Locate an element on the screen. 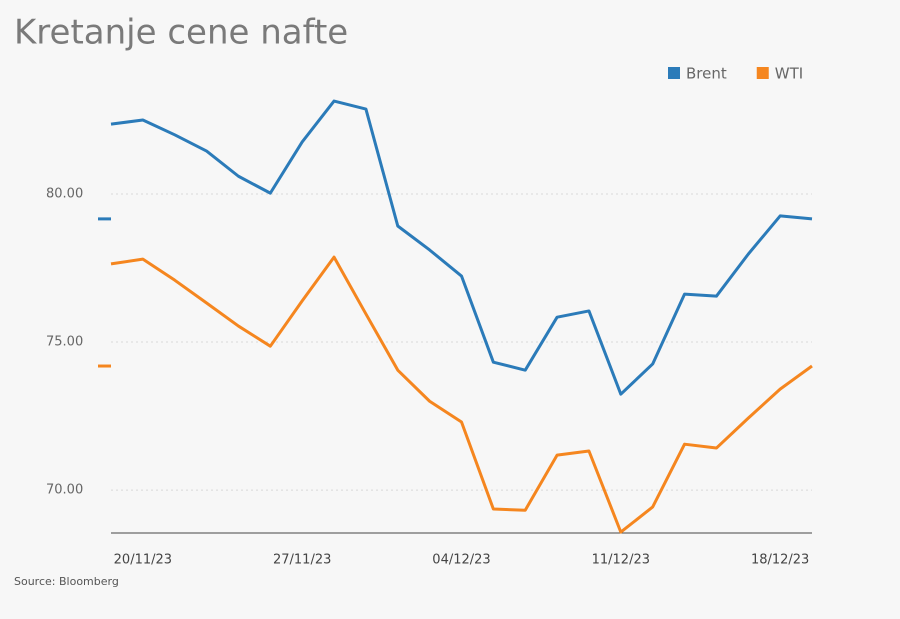  x-tick-label: 20/11/23 is located at coordinates (143, 560).